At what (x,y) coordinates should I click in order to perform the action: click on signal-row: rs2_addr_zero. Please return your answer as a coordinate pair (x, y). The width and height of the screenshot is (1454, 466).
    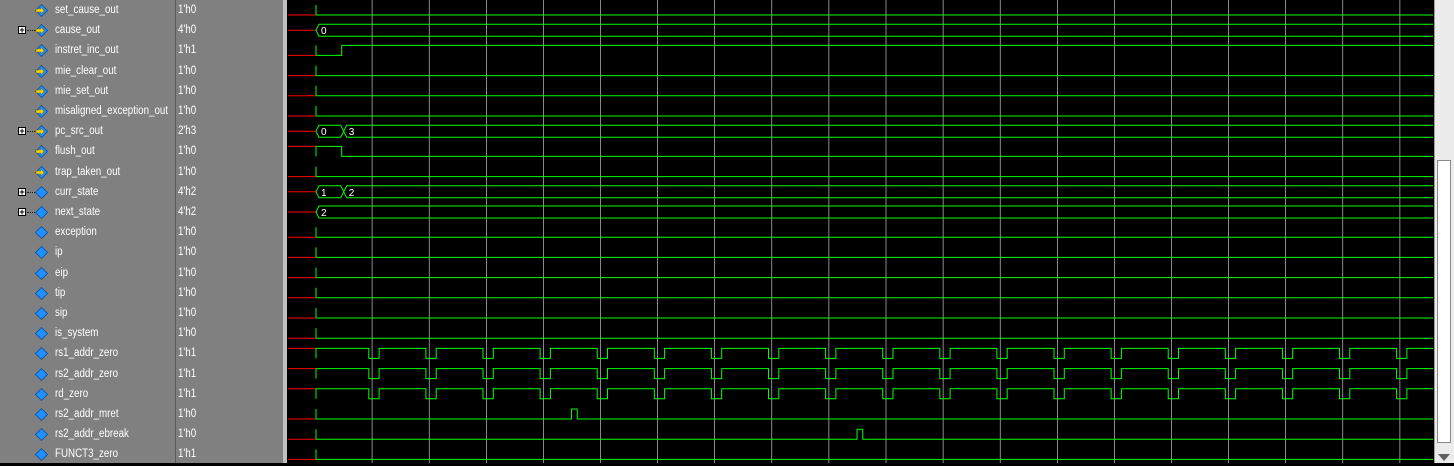
    Looking at the image, I should click on (87, 374).